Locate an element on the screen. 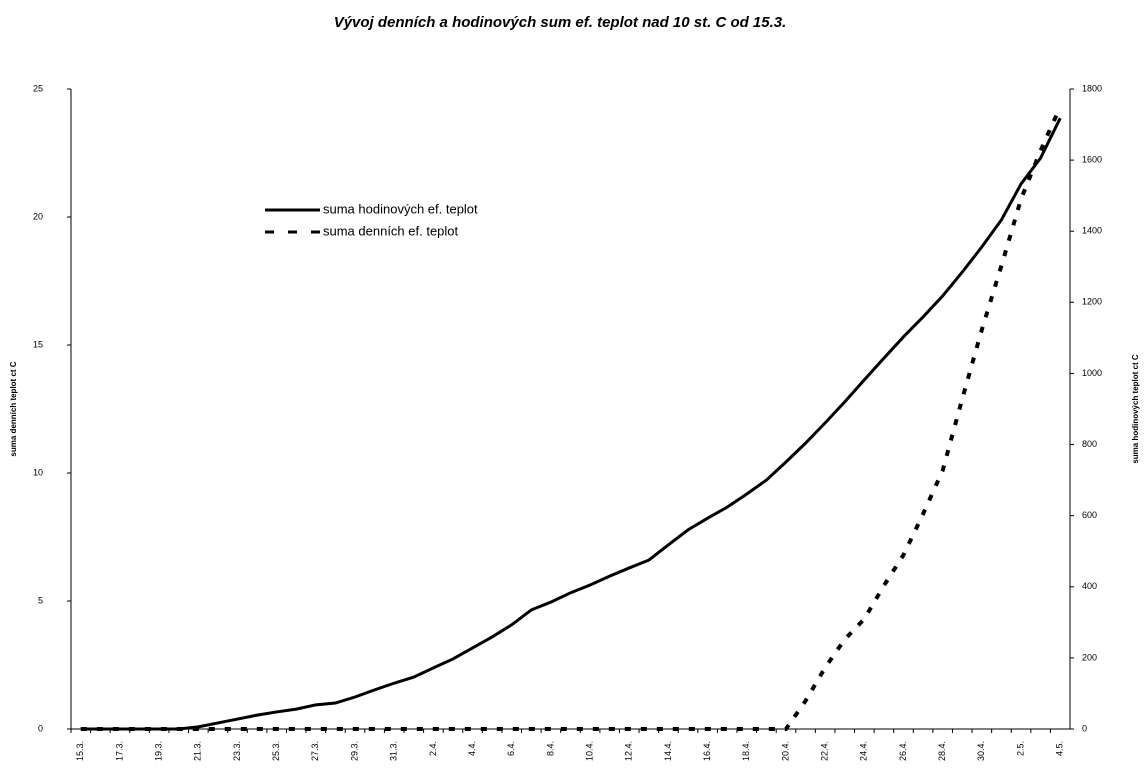  y-tick-label: 25 is located at coordinates (38, 88).